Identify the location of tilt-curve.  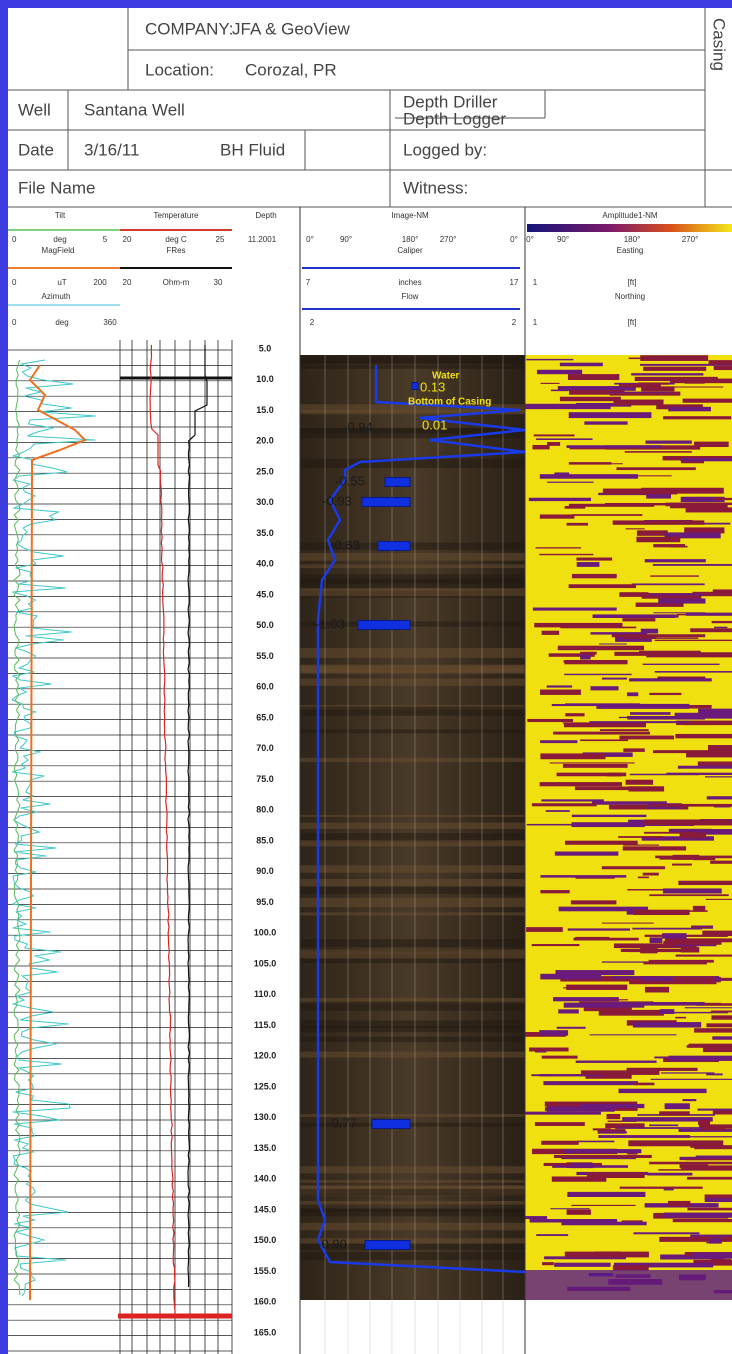
(17, 827).